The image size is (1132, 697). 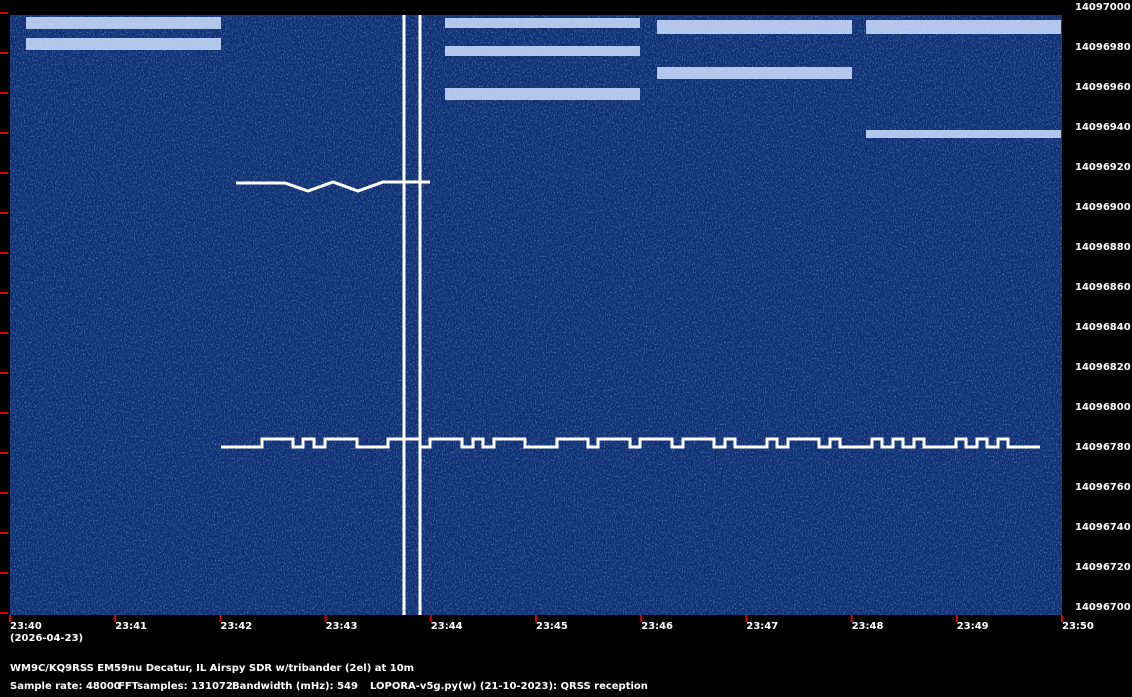 I want to click on date-label: (2026-04-23), so click(x=46, y=638).